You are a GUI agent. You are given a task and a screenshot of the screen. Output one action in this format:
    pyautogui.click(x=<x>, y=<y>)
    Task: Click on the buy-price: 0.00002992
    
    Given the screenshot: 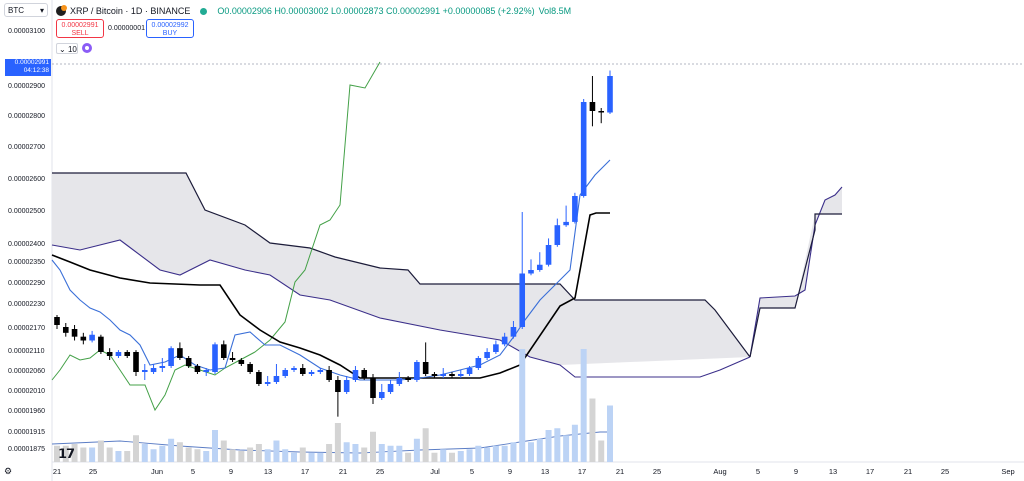 What is the action you would take?
    pyautogui.click(x=170, y=25)
    